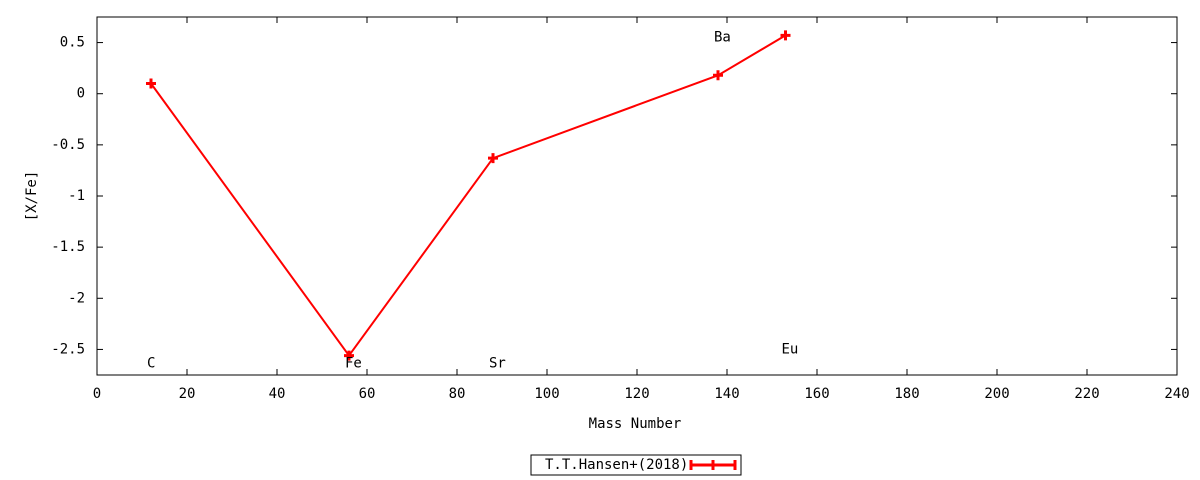 This screenshot has height=480, width=1200. Describe the element at coordinates (1086, 394) in the screenshot. I see `x-tick-label: 220` at that location.